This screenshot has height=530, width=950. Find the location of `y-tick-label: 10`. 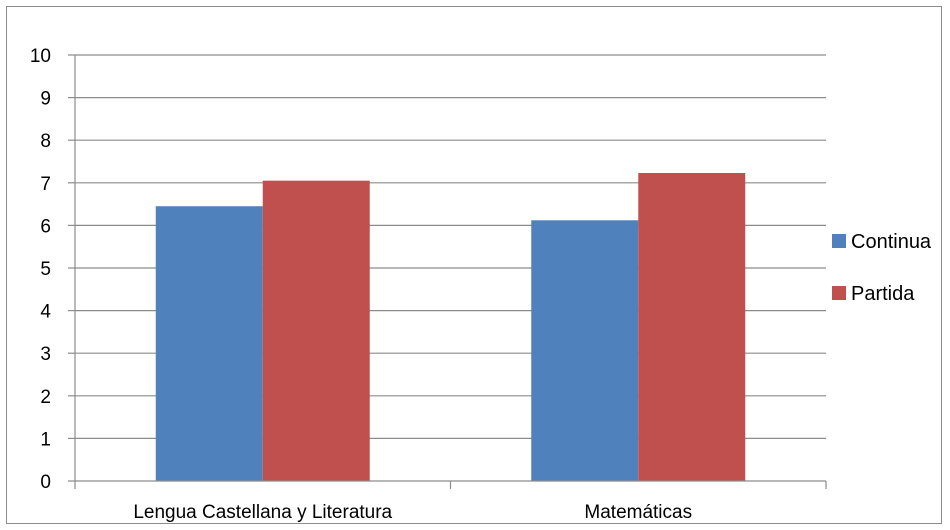

y-tick-label: 10 is located at coordinates (40, 56).